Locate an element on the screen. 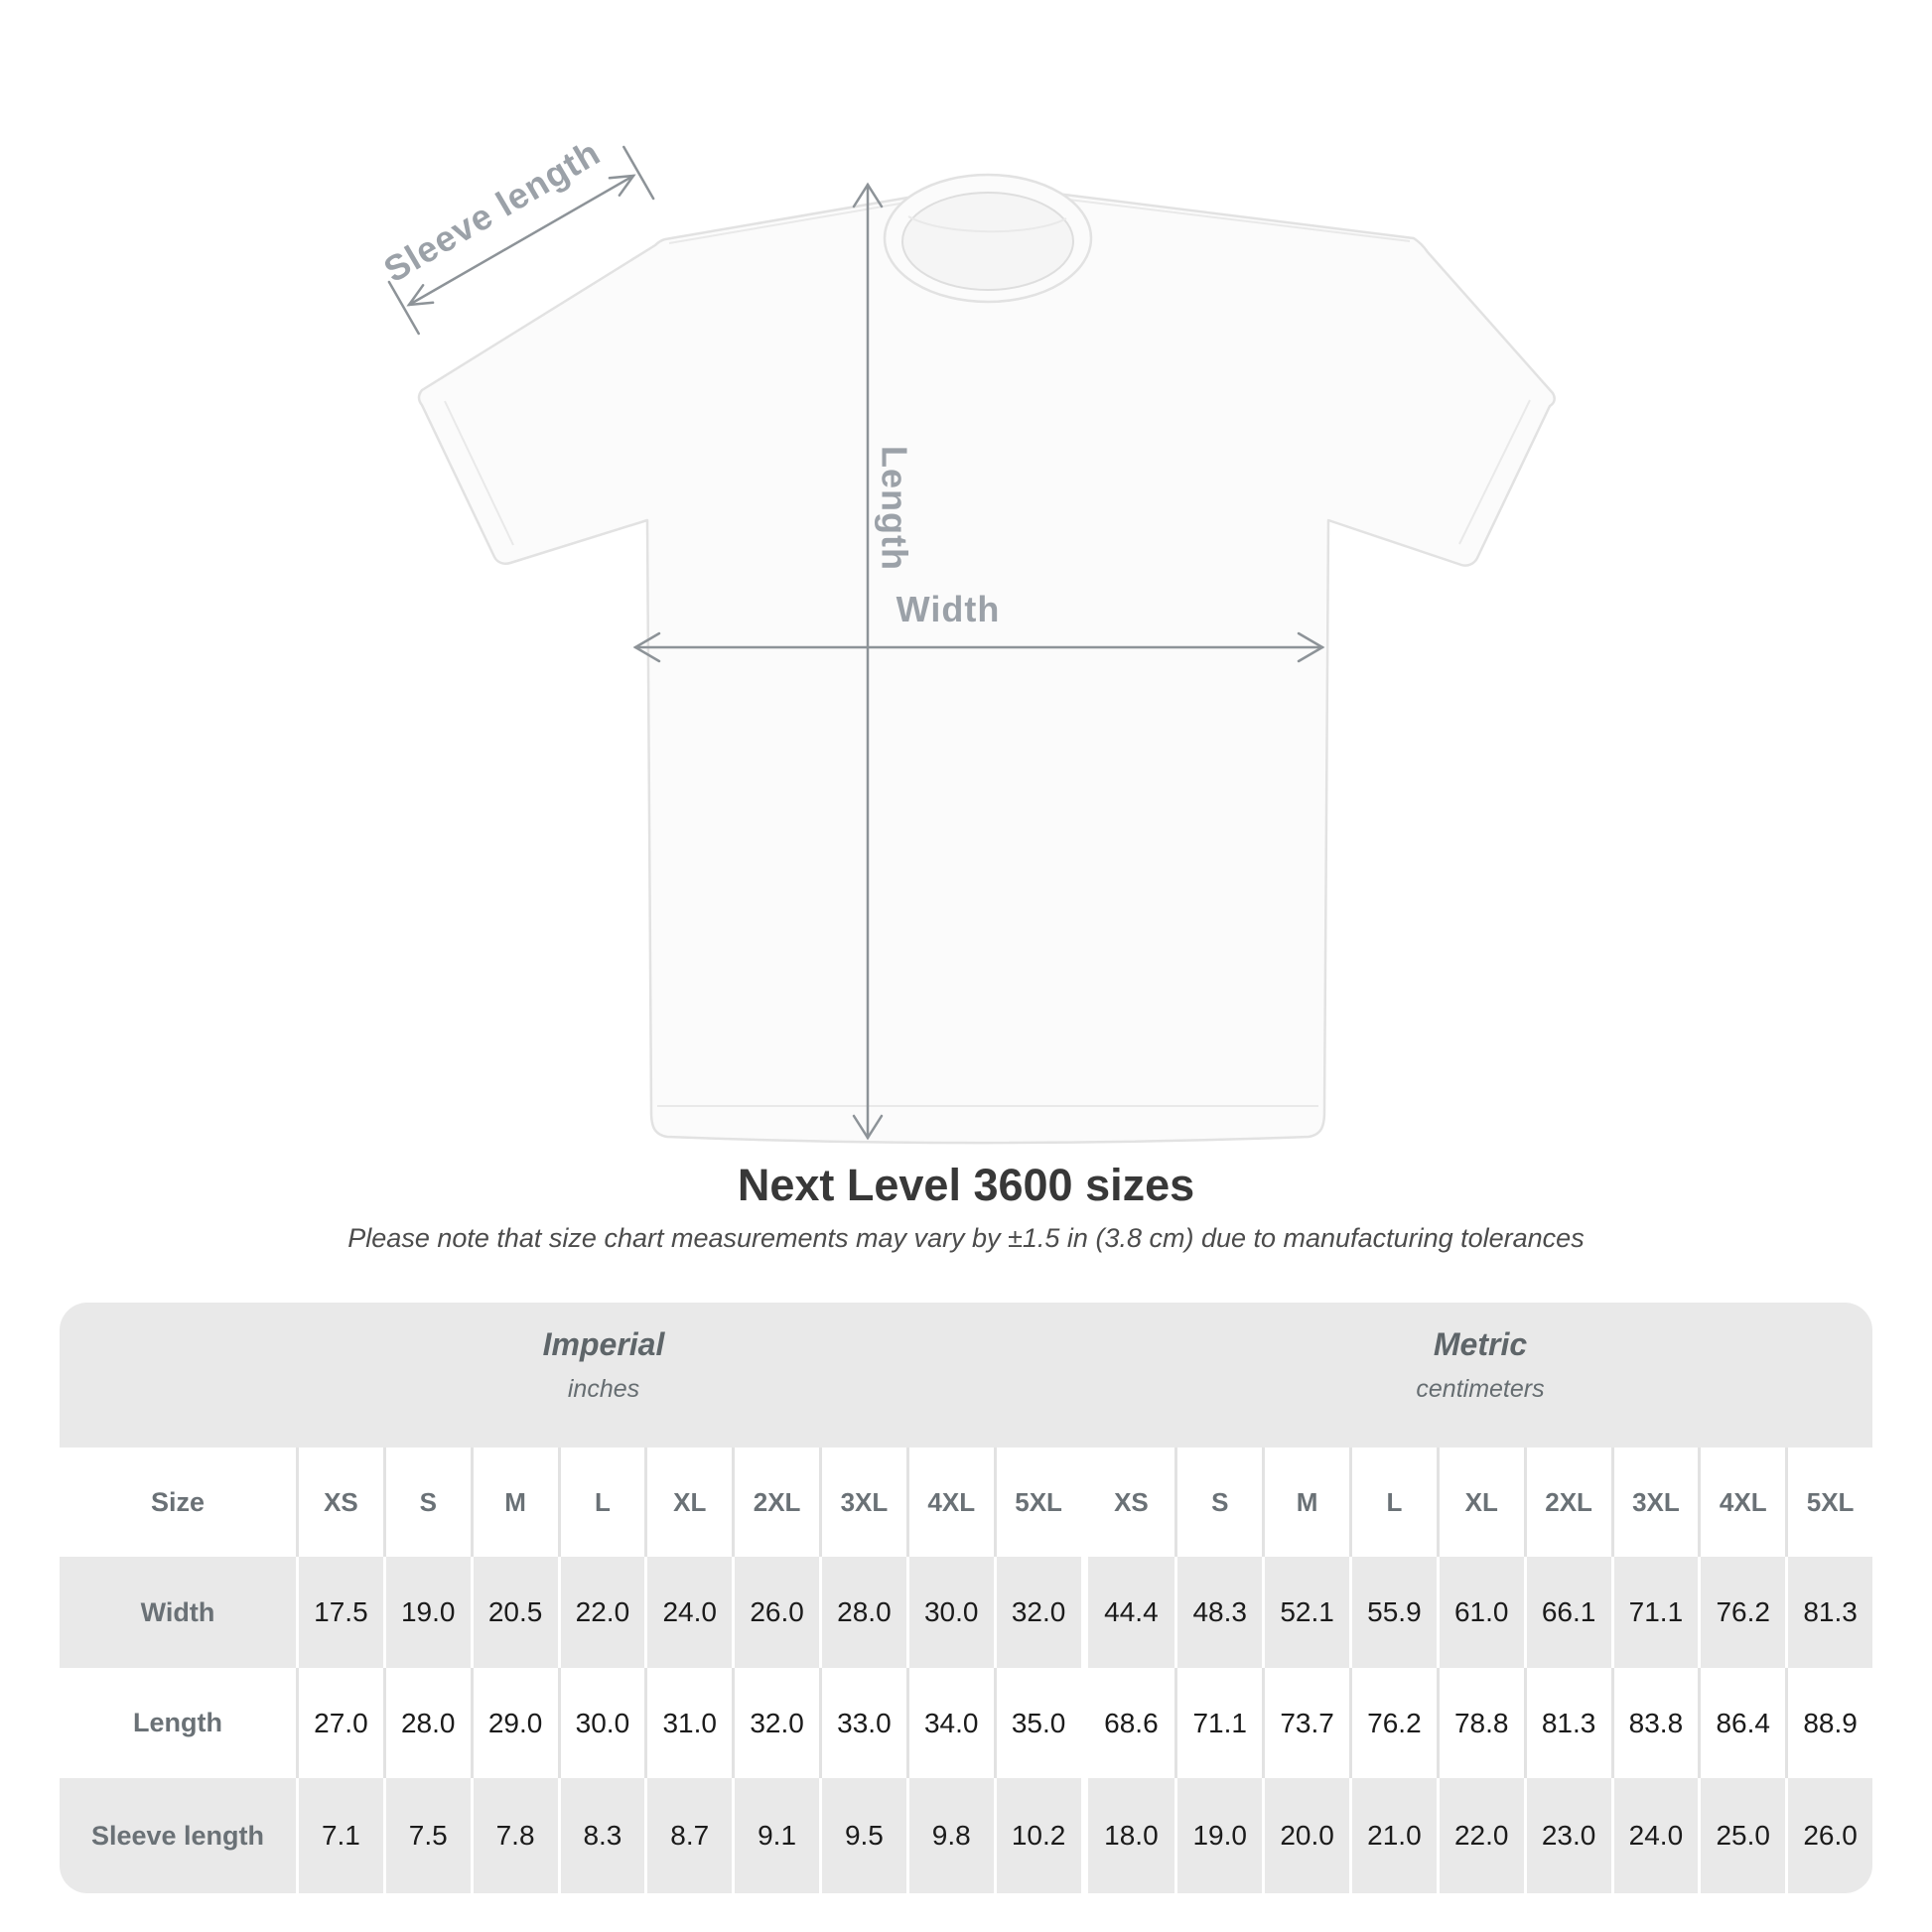 The height and width of the screenshot is (1932, 1932). table-cell: 27.0 is located at coordinates (340, 1723).